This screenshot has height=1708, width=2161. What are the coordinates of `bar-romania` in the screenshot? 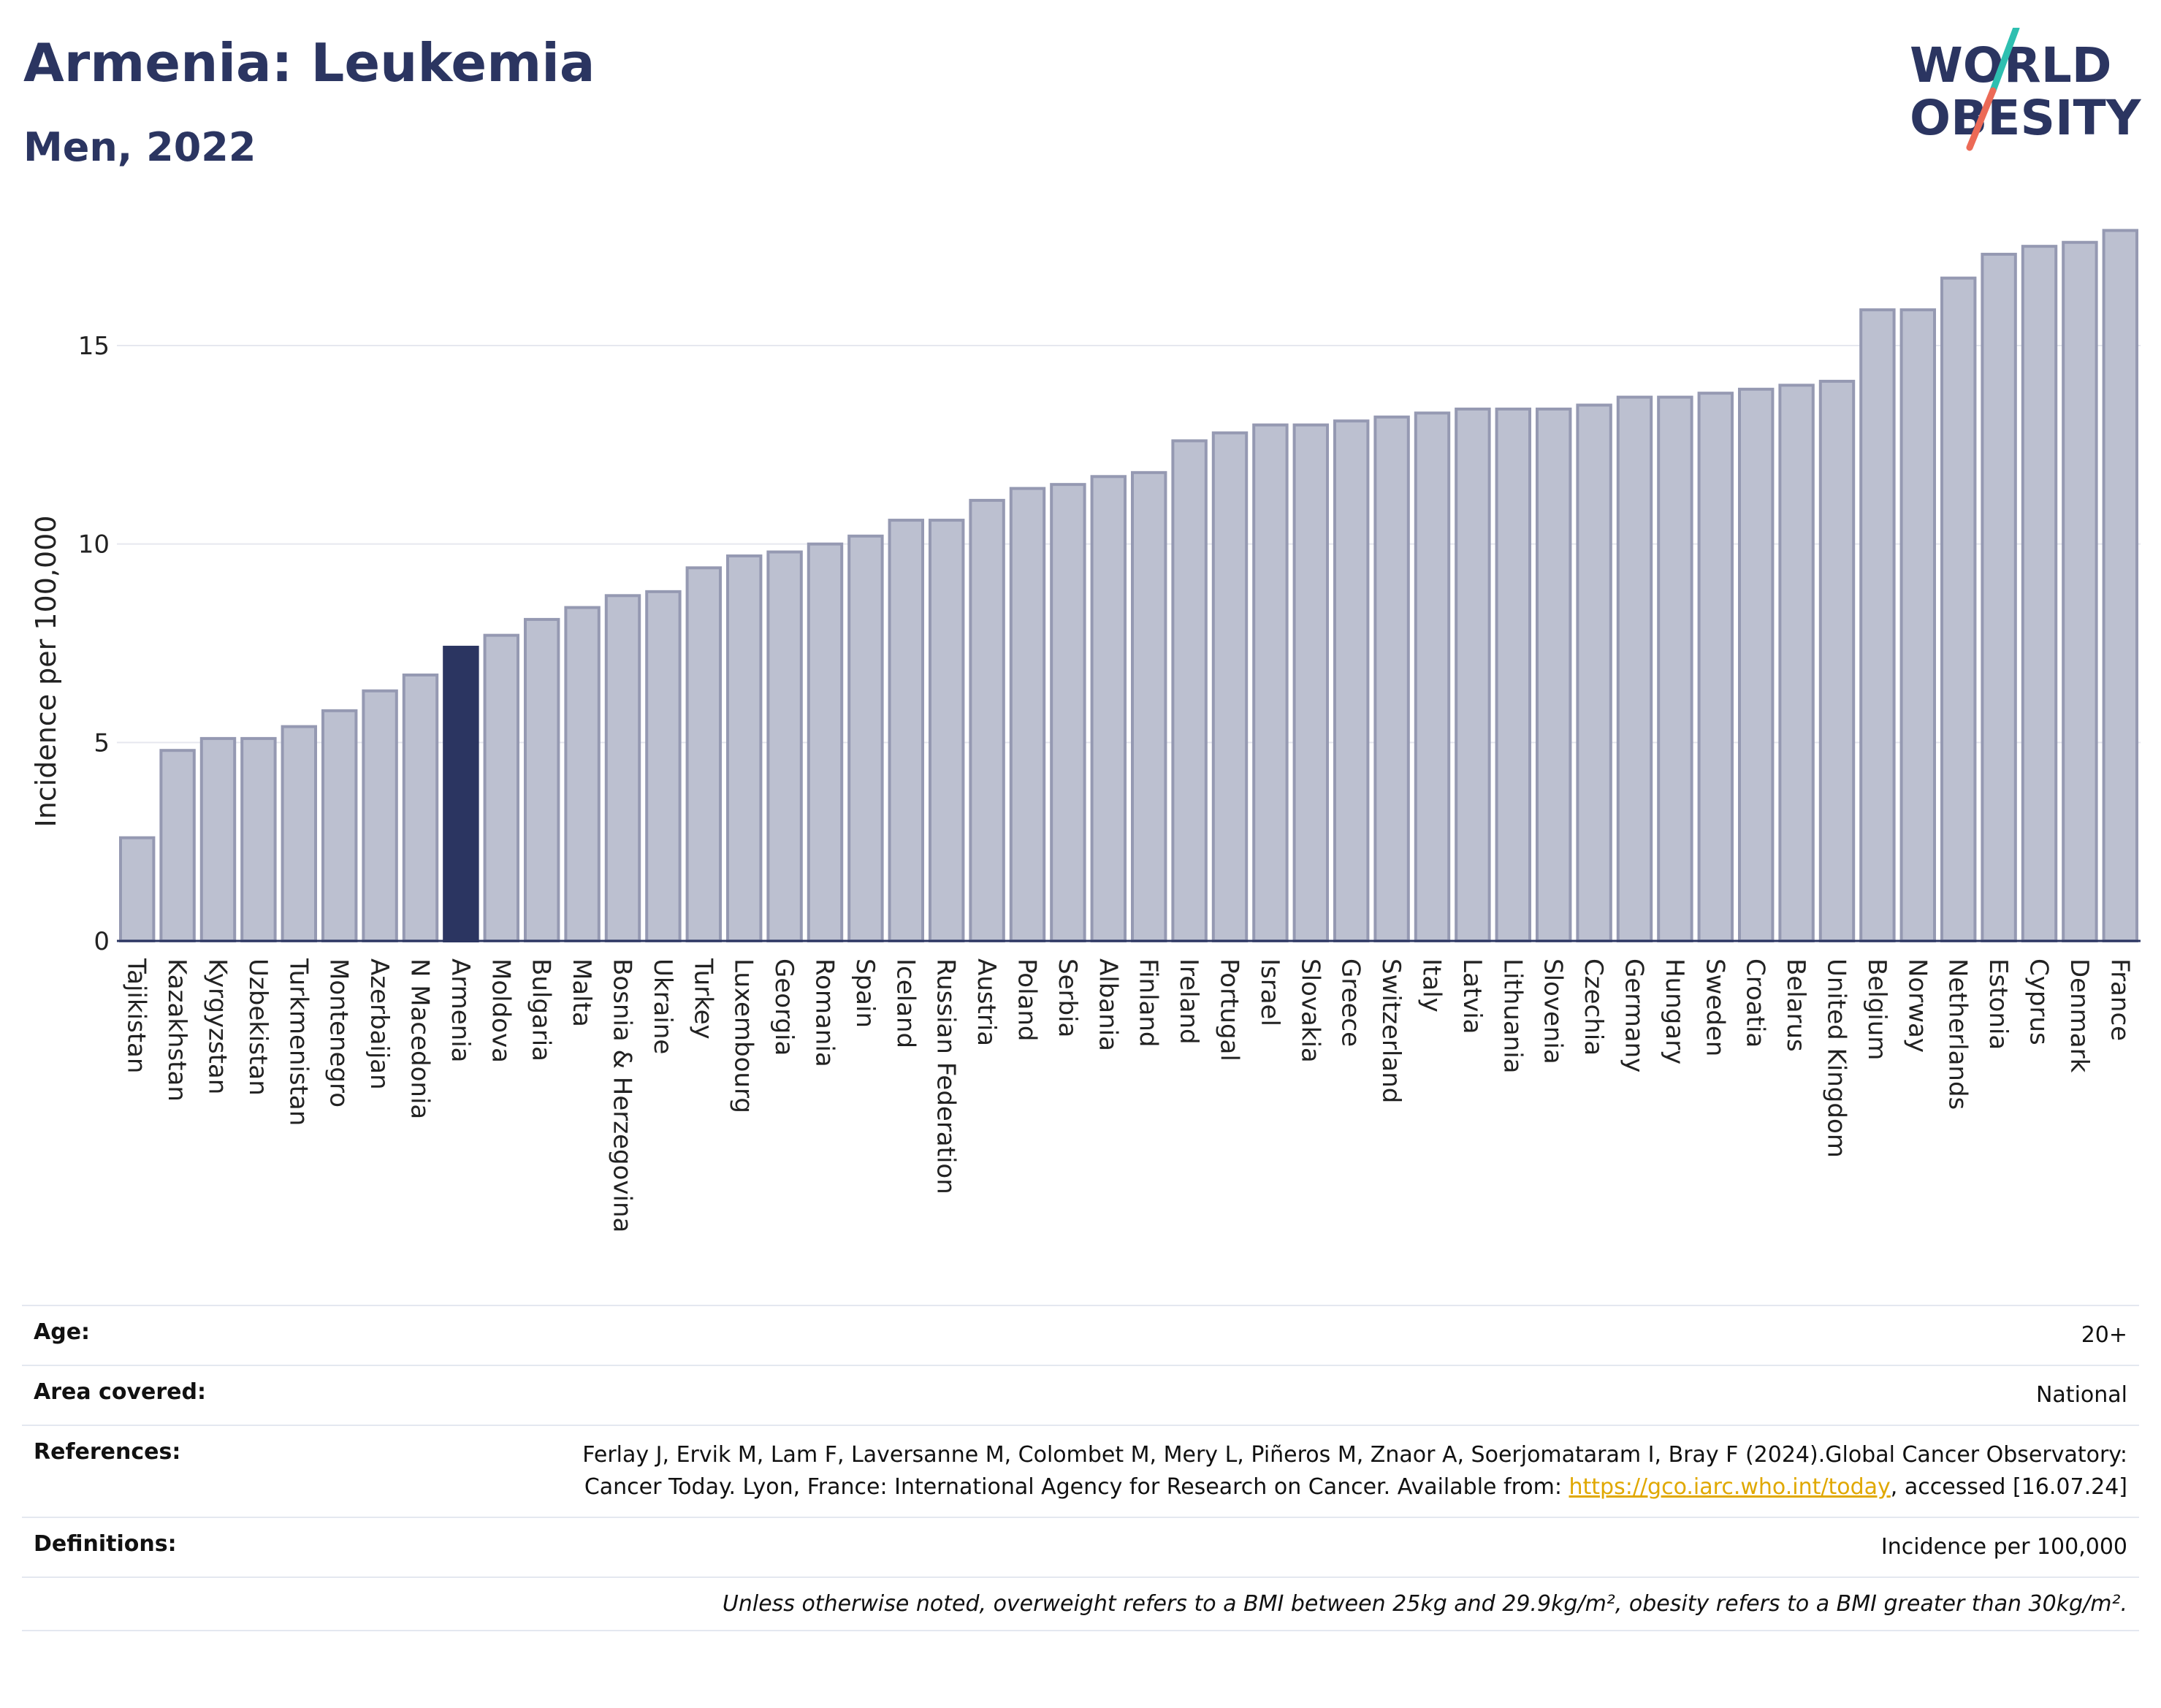 It's located at (826, 742).